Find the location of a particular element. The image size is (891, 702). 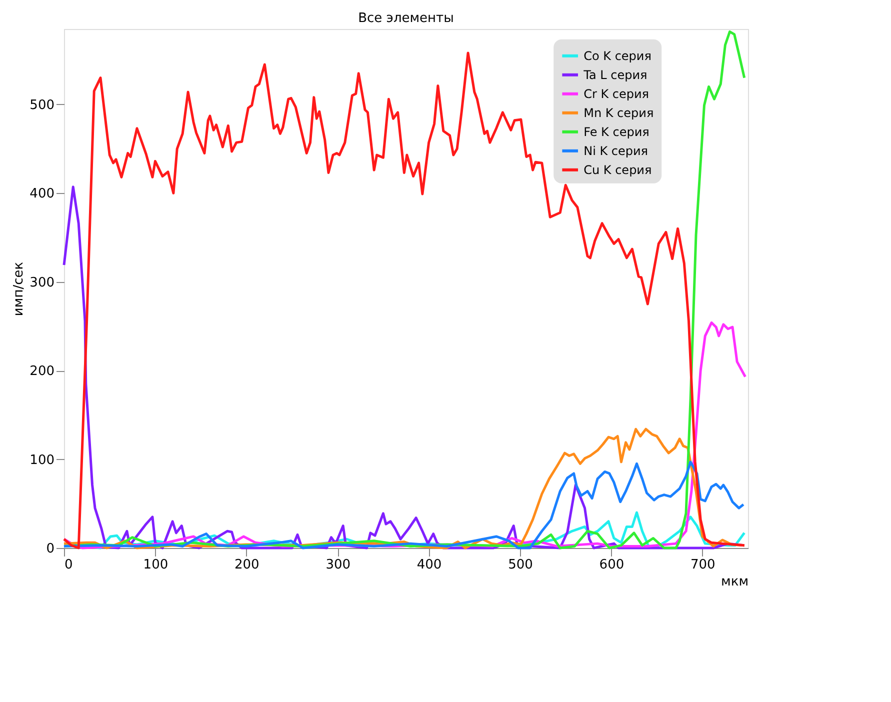

legend-label: Fe K серия is located at coordinates (617, 131).